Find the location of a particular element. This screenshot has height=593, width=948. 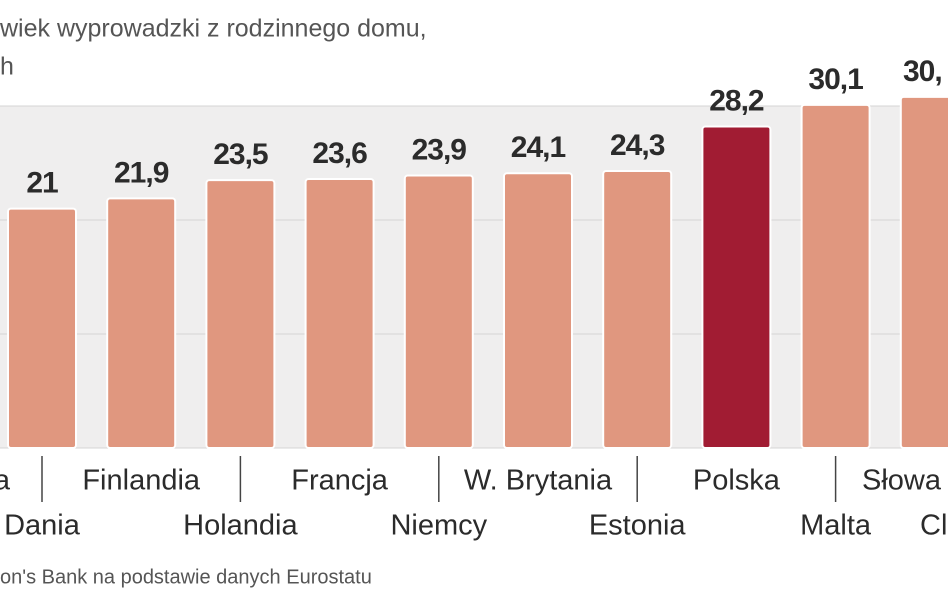

value-label: 23,5 is located at coordinates (240, 154).